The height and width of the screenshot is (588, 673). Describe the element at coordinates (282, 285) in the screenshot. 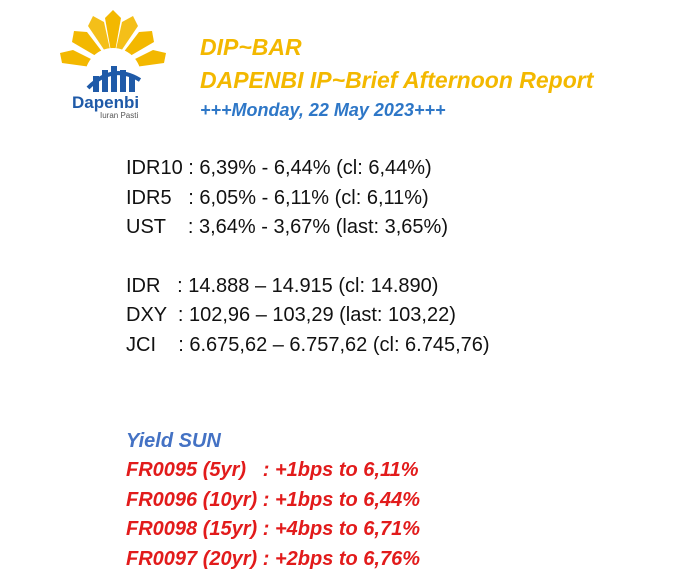

I see `market-row-idr: IDR : 14.888 – 14.915 (cl: 14.890)` at that location.